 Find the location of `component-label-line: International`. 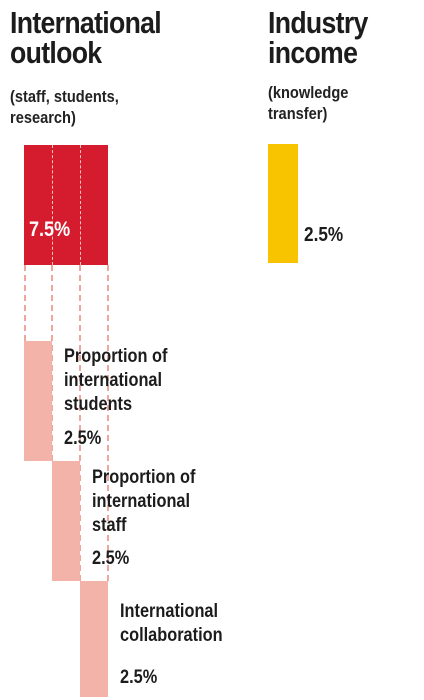

component-label-line: International is located at coordinates (169, 611).